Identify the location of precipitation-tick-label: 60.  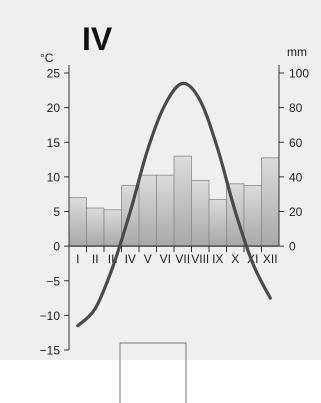
(296, 143).